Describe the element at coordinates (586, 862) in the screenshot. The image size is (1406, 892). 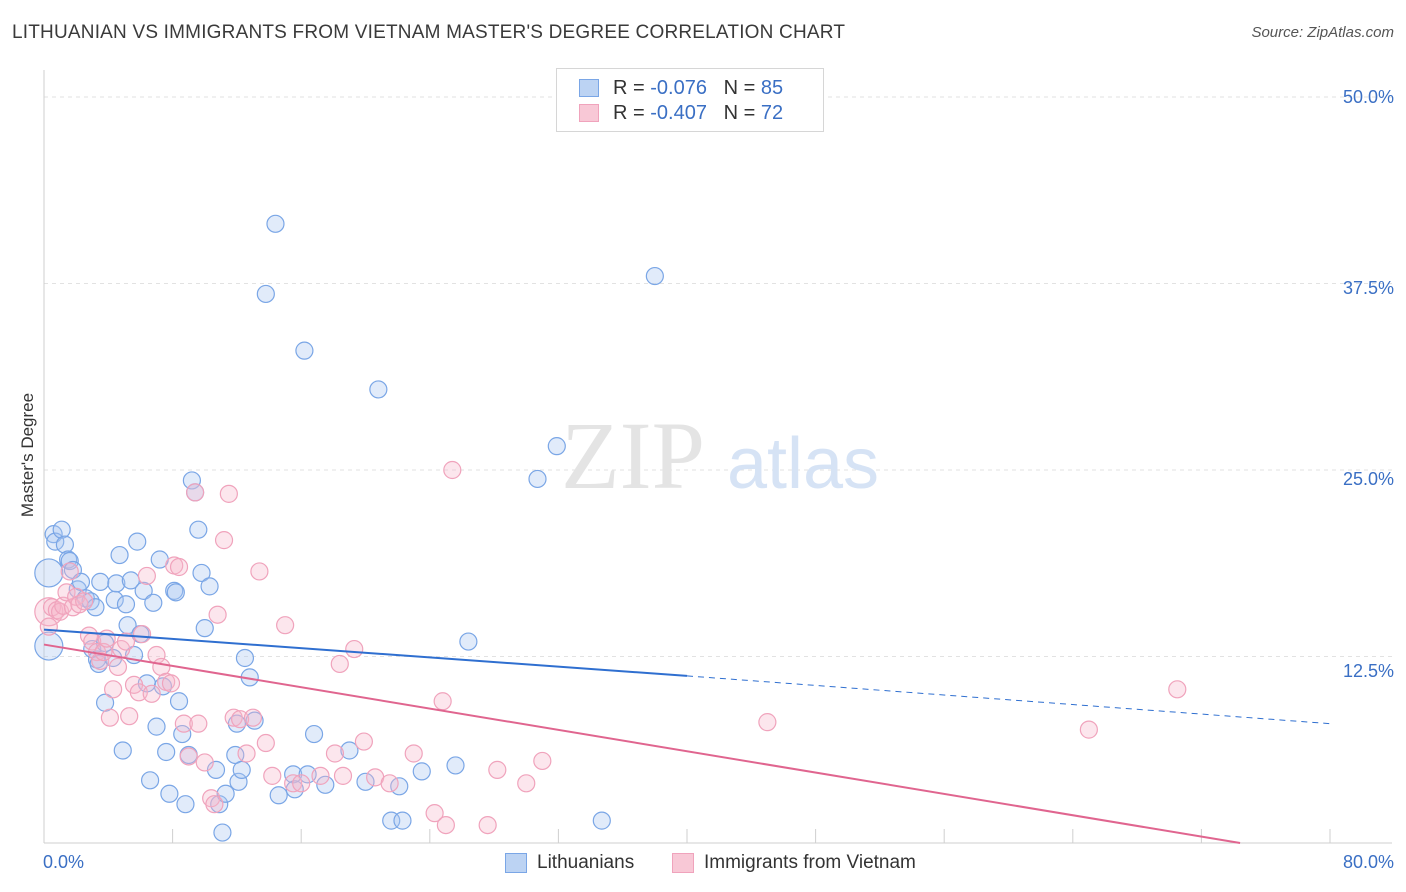
I see `legend-label: Lithuanians` at that location.